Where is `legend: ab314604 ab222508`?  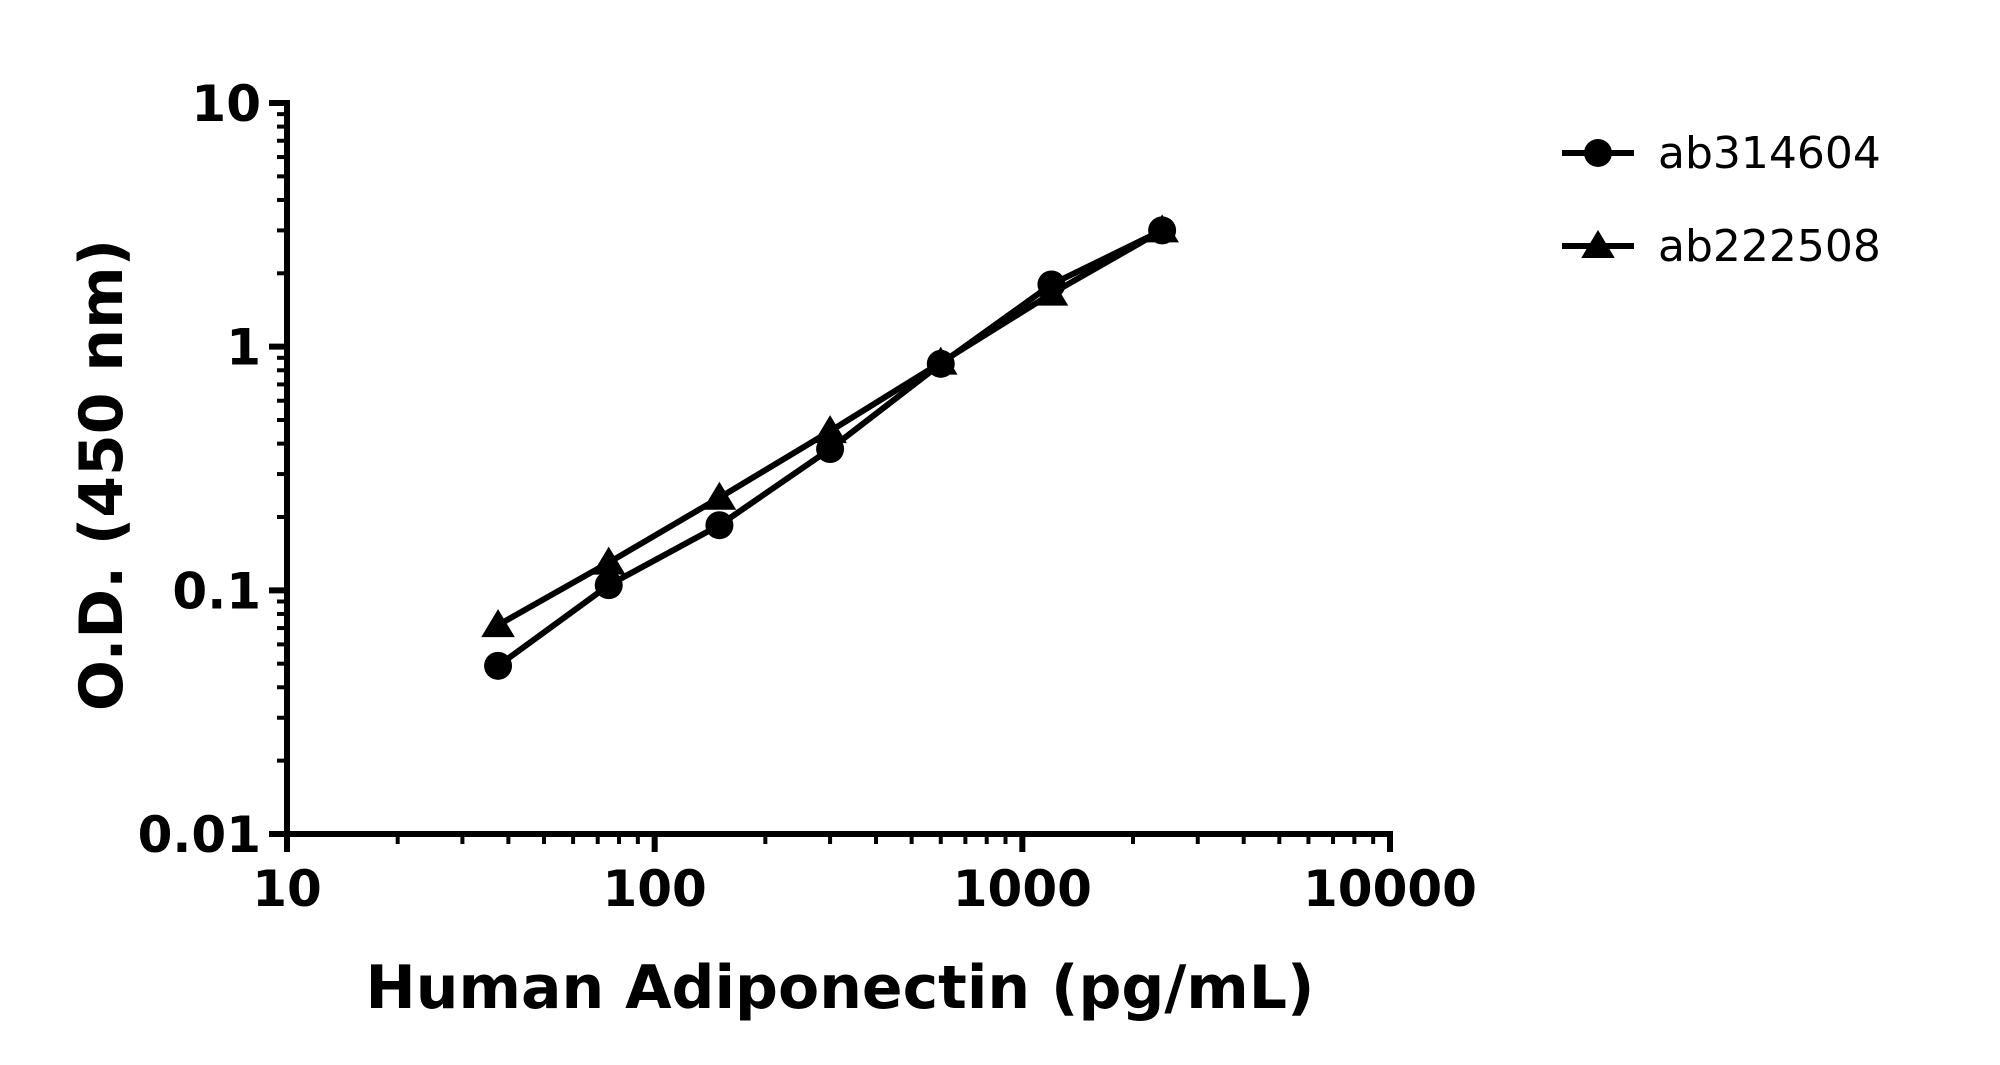
legend: ab314604 ab222508 is located at coordinates (1721, 200).